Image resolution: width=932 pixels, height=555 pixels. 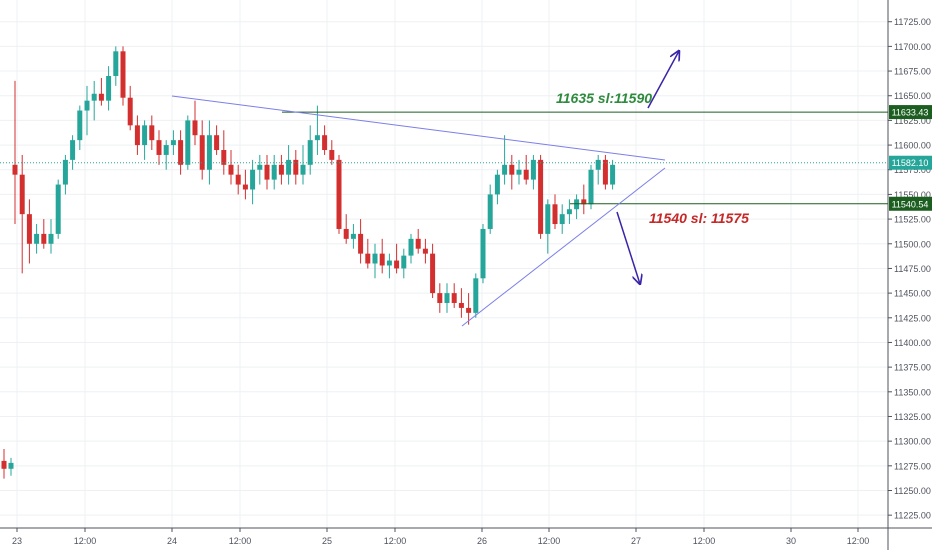 What do you see at coordinates (327, 541) in the screenshot?
I see `x-tick-label: 25` at bounding box center [327, 541].